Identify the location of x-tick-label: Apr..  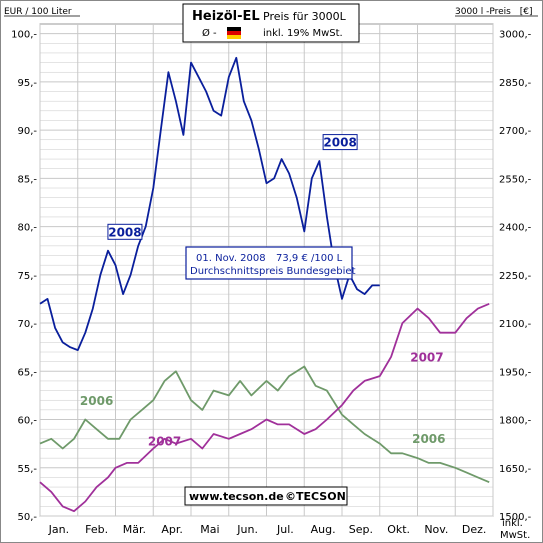
(172, 529).